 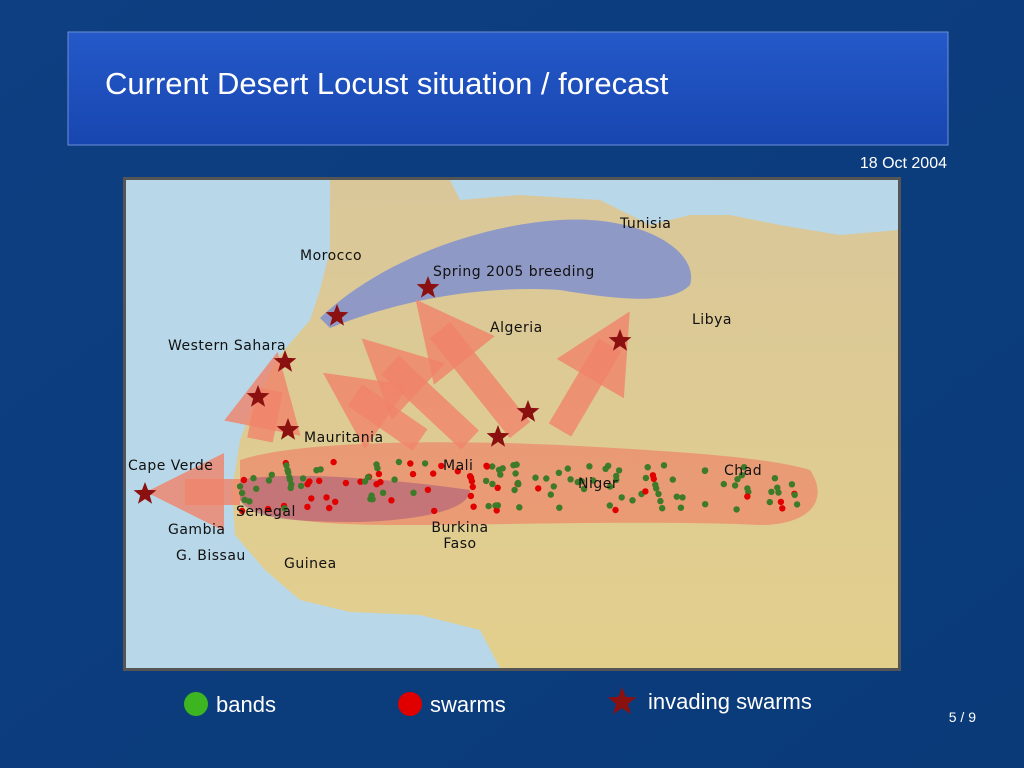 What do you see at coordinates (730, 701) in the screenshot?
I see `legend-label: invading swarms` at bounding box center [730, 701].